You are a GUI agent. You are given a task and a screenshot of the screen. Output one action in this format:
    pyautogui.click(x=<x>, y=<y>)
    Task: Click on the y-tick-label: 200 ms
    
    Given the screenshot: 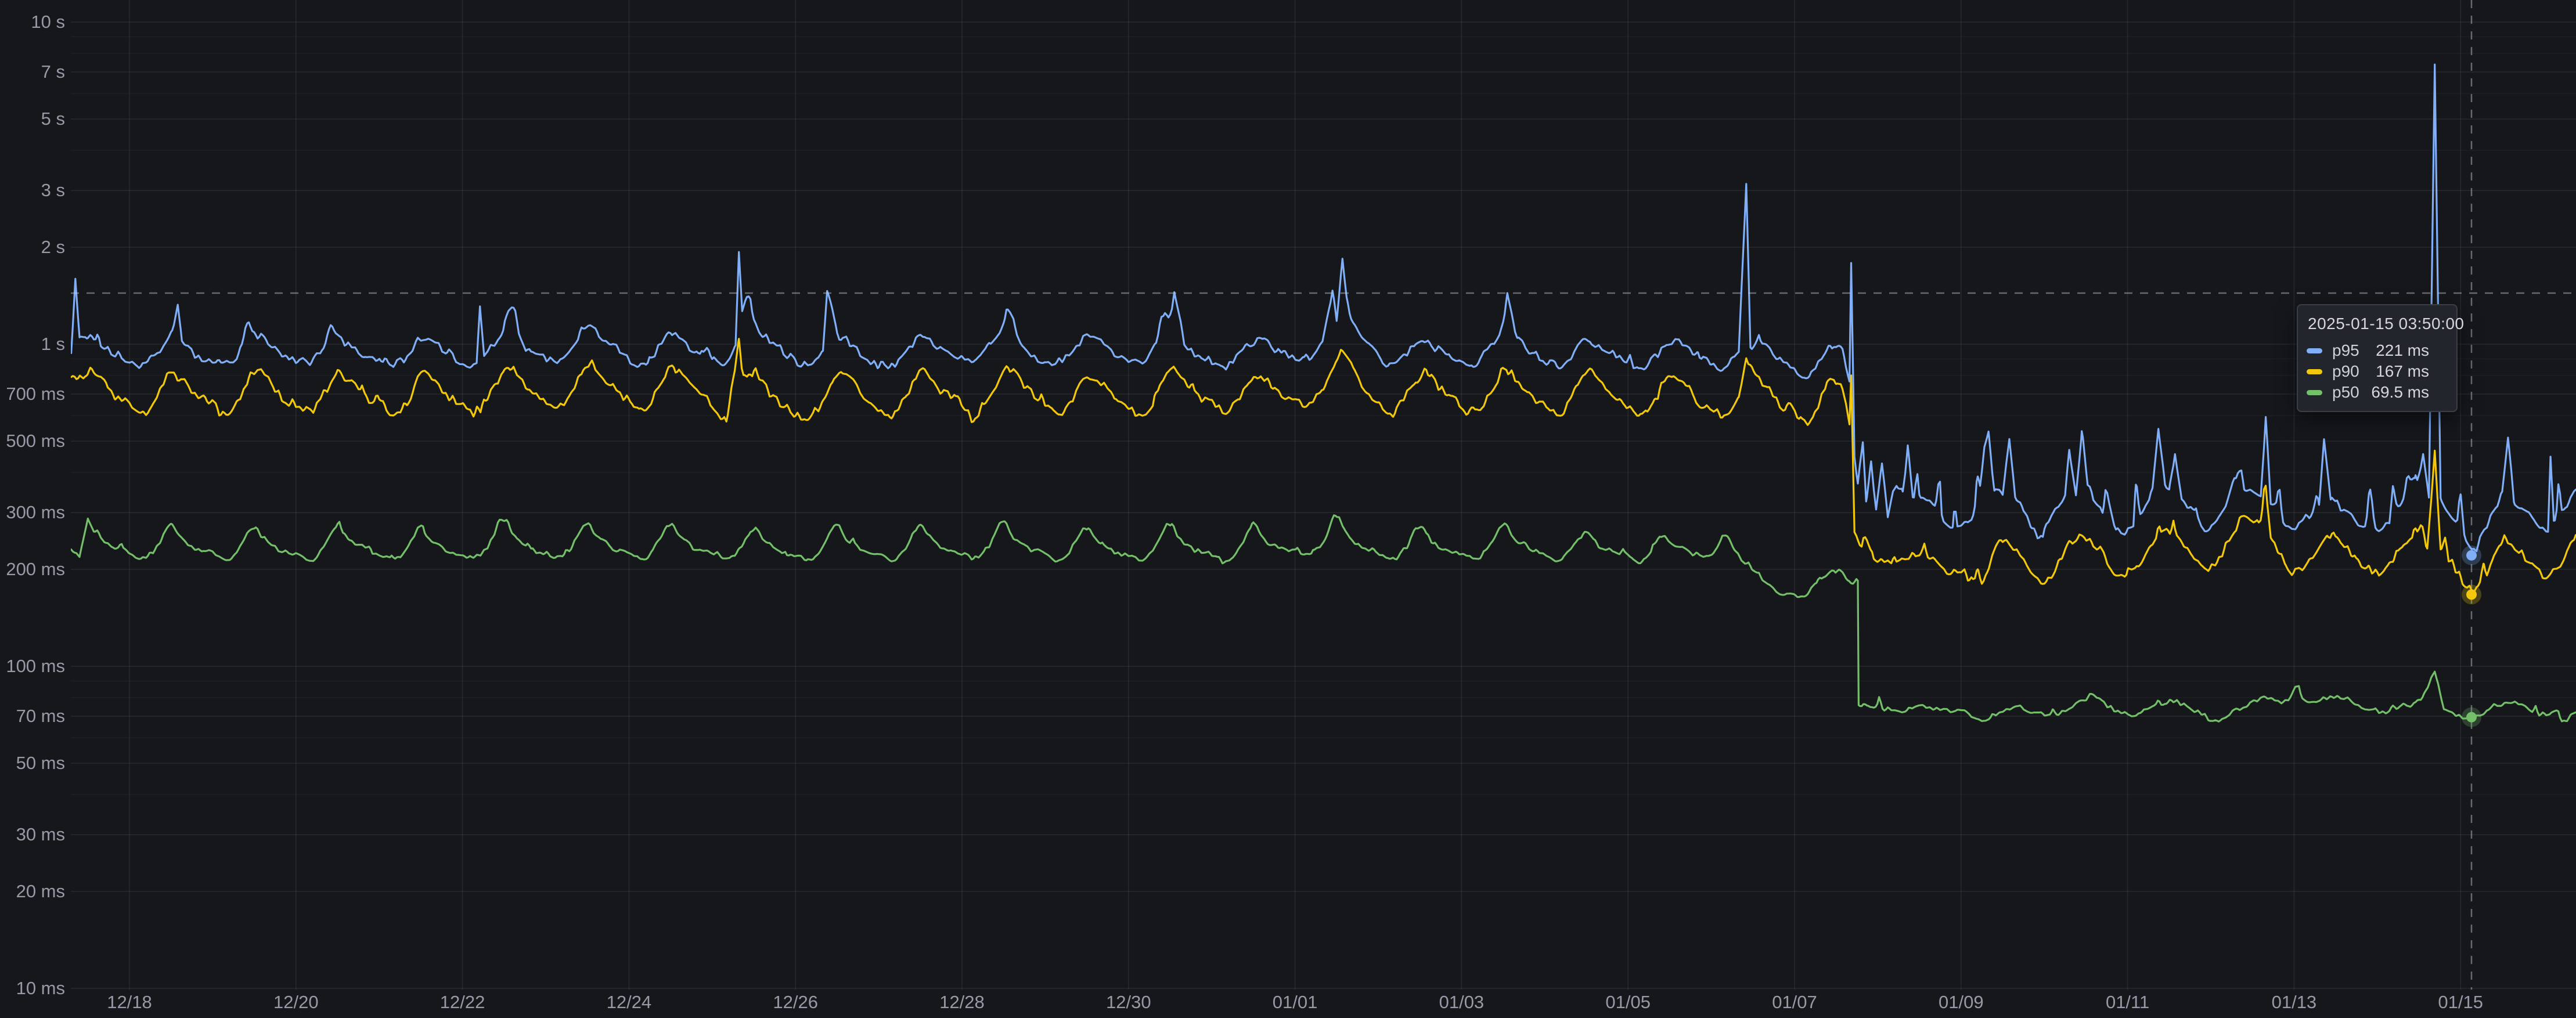 What is the action you would take?
    pyautogui.click(x=35, y=569)
    